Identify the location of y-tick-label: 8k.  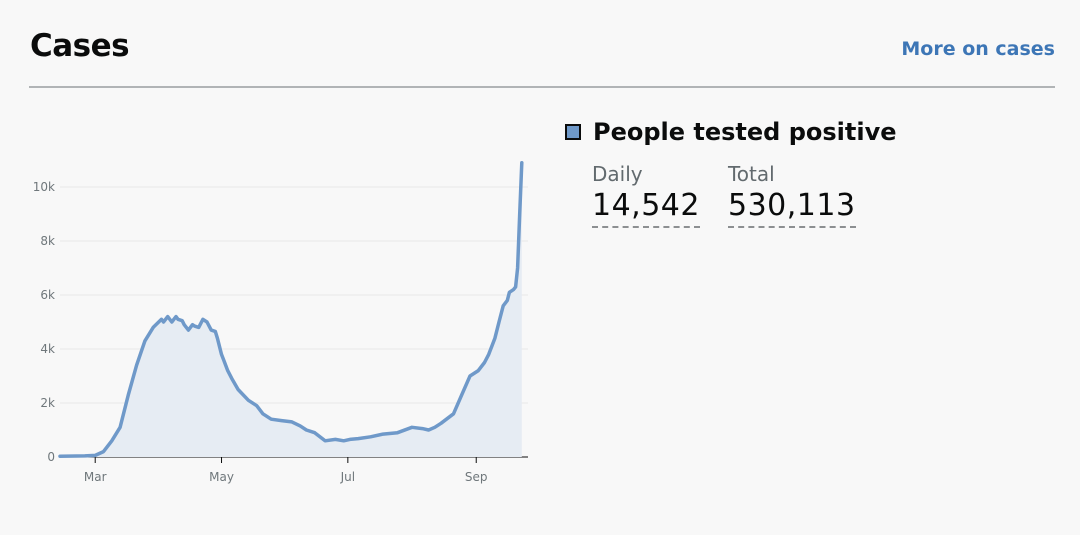
(47, 241).